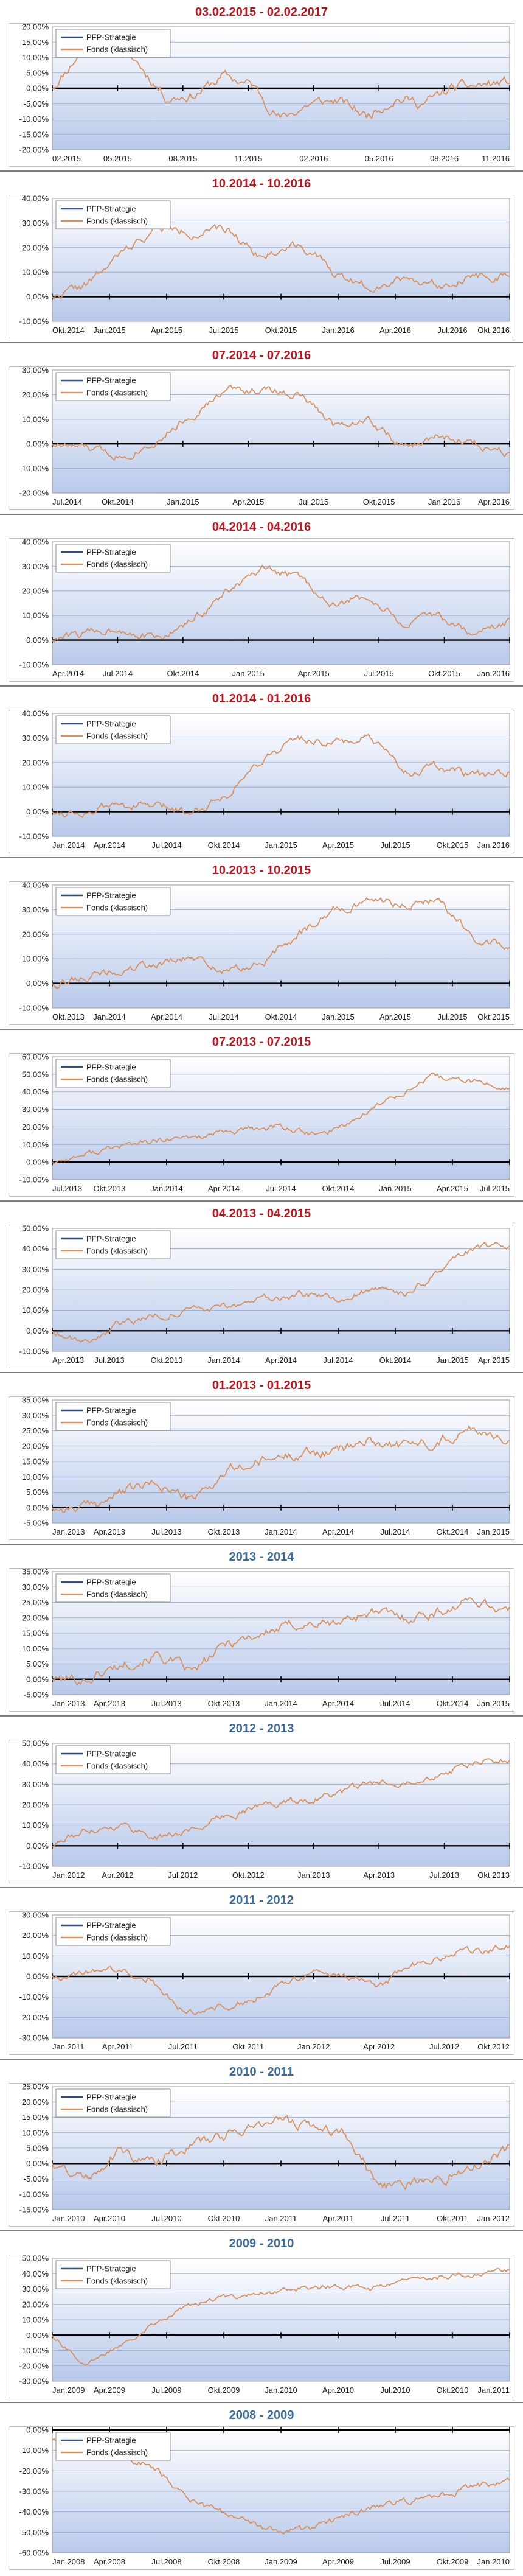  What do you see at coordinates (338, 1703) in the screenshot?
I see `x-tick-label: Apr.2014` at bounding box center [338, 1703].